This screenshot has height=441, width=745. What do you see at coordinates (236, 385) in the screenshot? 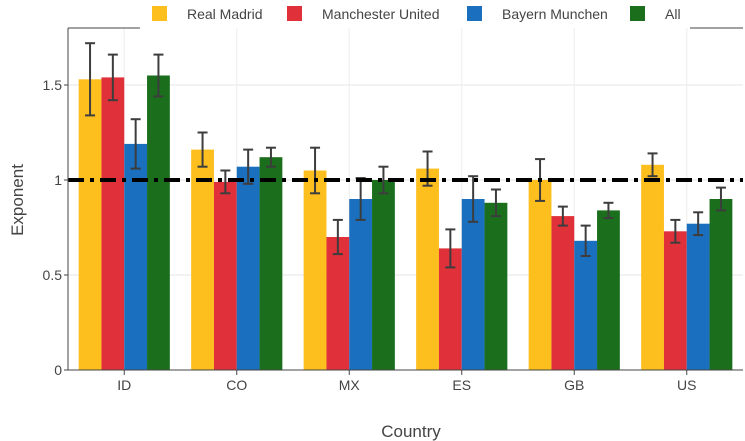
I see `x-tick-label: CO` at bounding box center [236, 385].